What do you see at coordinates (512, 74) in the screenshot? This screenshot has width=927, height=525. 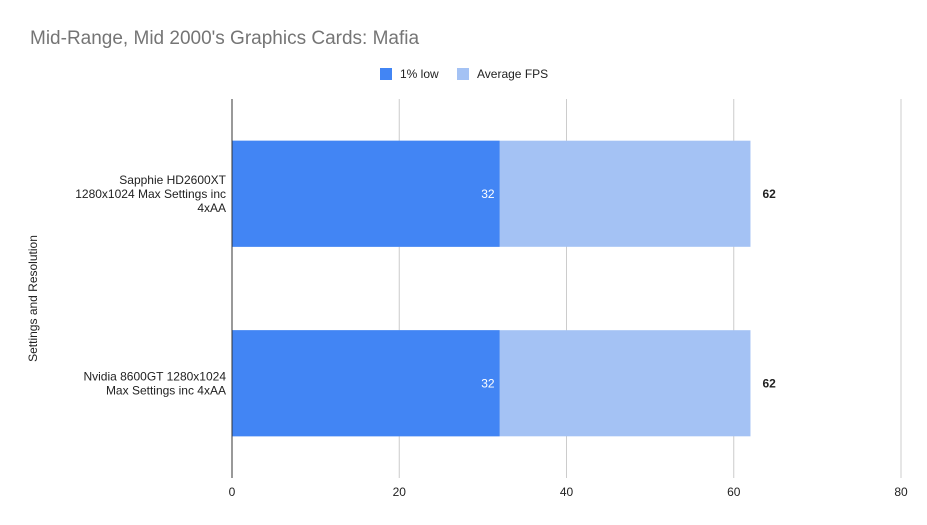 I see `legend-label-average-fps: Average FPS` at bounding box center [512, 74].